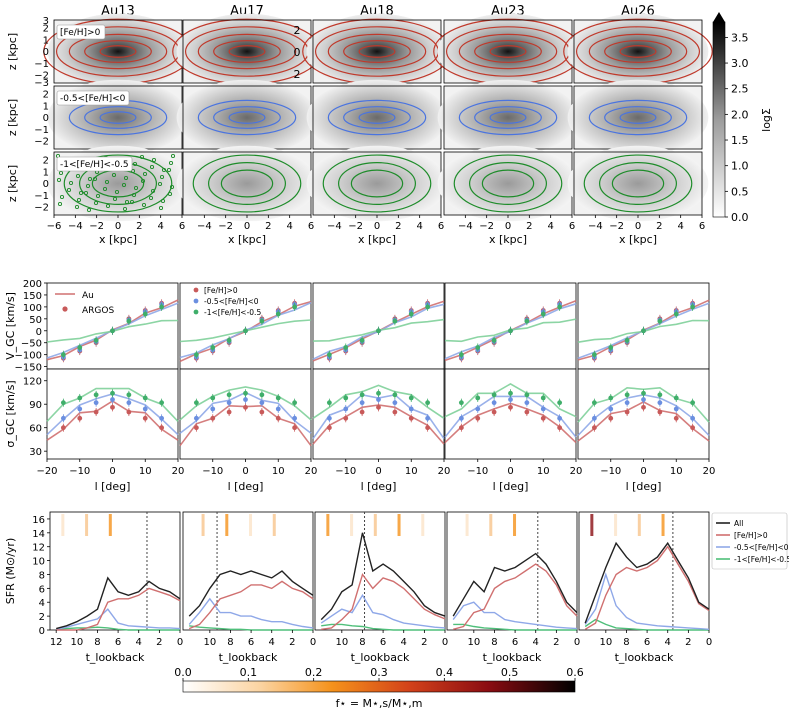 This screenshot has height=712, width=789. I want to click on map-xtick: 6, so click(572, 226).